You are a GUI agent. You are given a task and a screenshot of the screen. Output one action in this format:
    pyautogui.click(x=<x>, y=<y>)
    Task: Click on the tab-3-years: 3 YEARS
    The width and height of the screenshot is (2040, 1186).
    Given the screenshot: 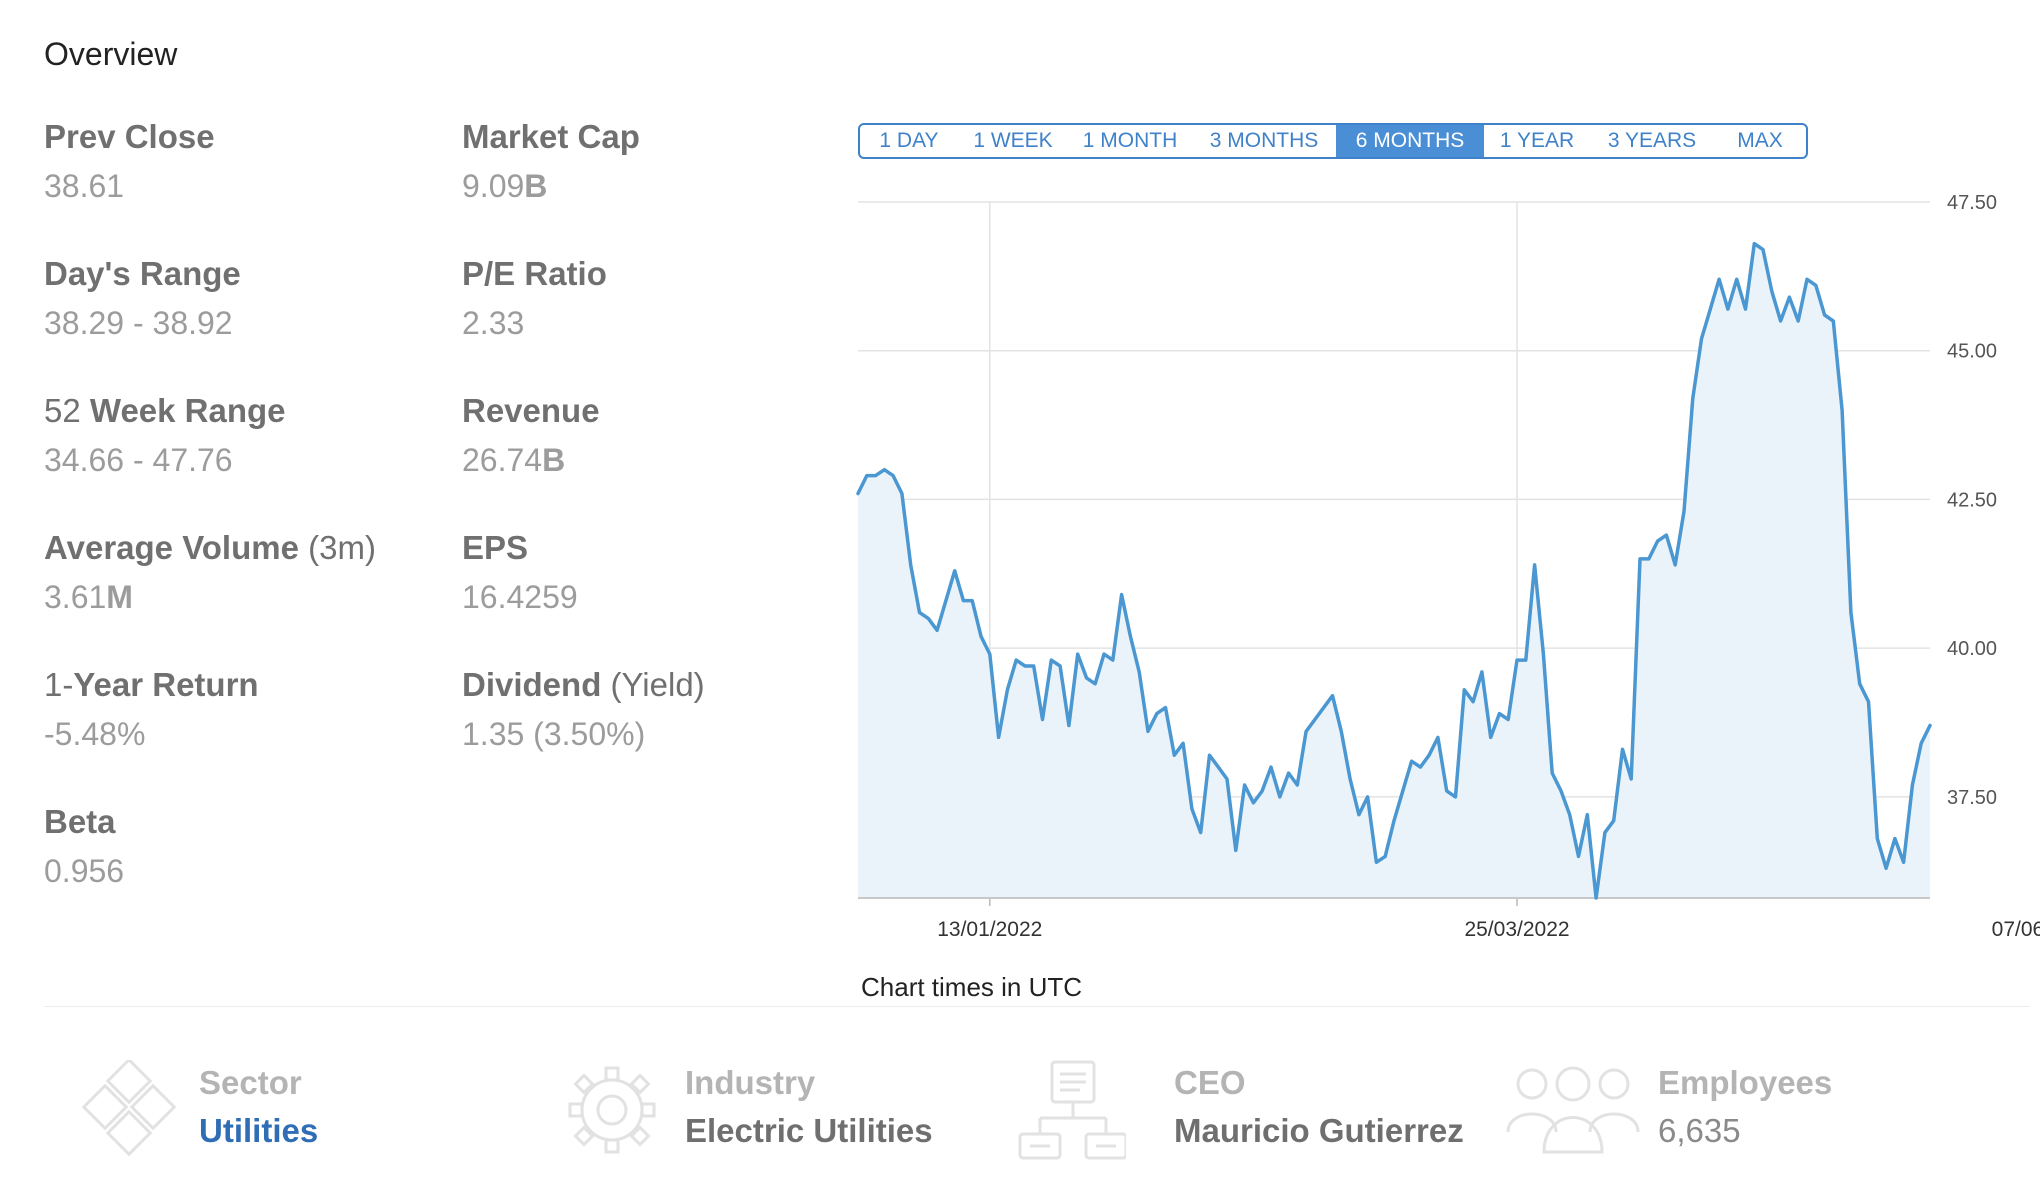 What is the action you would take?
    pyautogui.click(x=1652, y=140)
    